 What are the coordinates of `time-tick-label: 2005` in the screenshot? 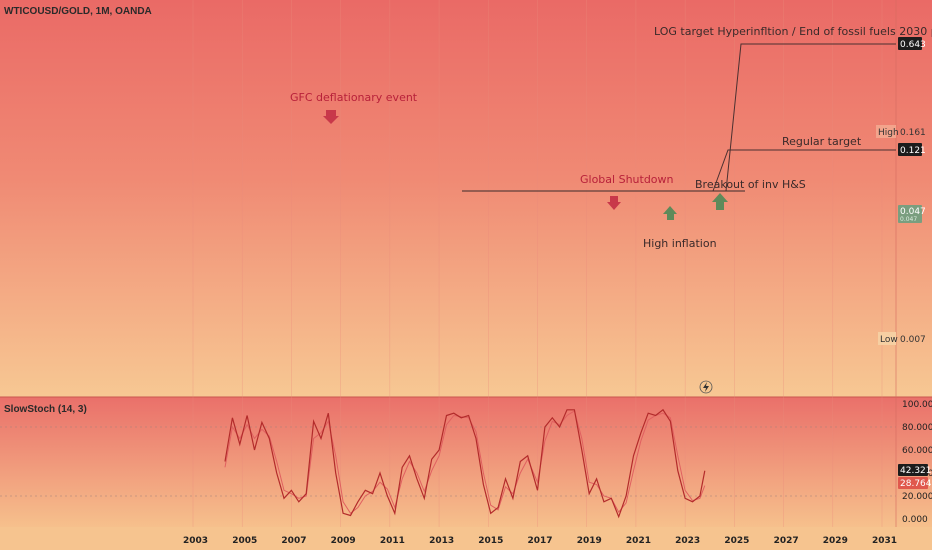 It's located at (244, 541).